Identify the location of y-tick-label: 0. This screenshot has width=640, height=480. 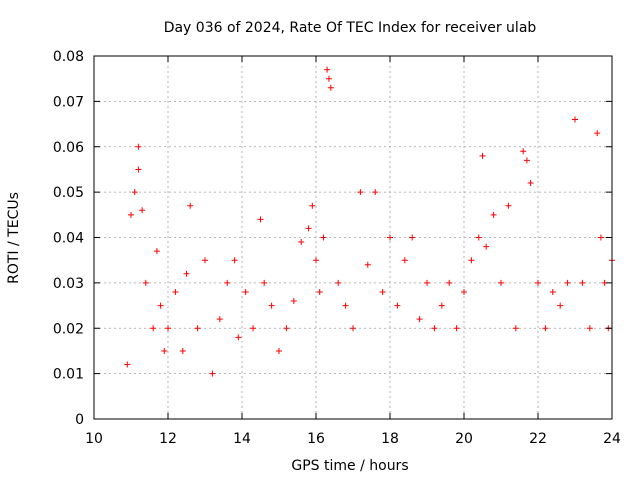
(79, 420).